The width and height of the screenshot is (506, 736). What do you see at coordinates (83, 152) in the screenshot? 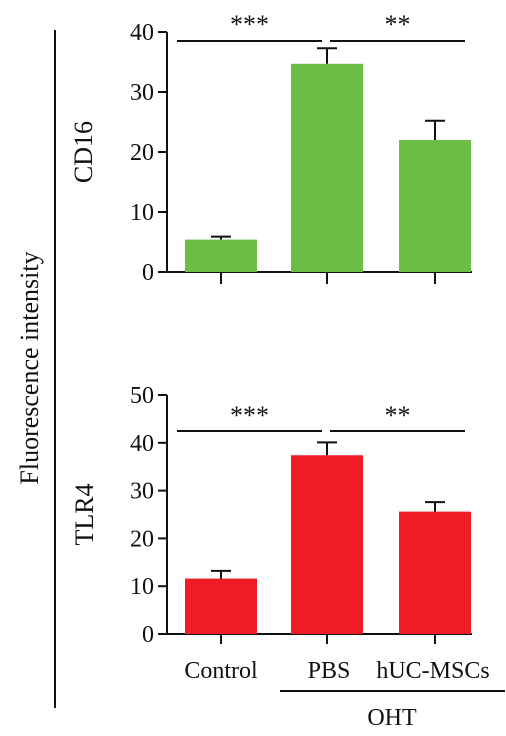
I see `panel-ylabel: CD16` at bounding box center [83, 152].